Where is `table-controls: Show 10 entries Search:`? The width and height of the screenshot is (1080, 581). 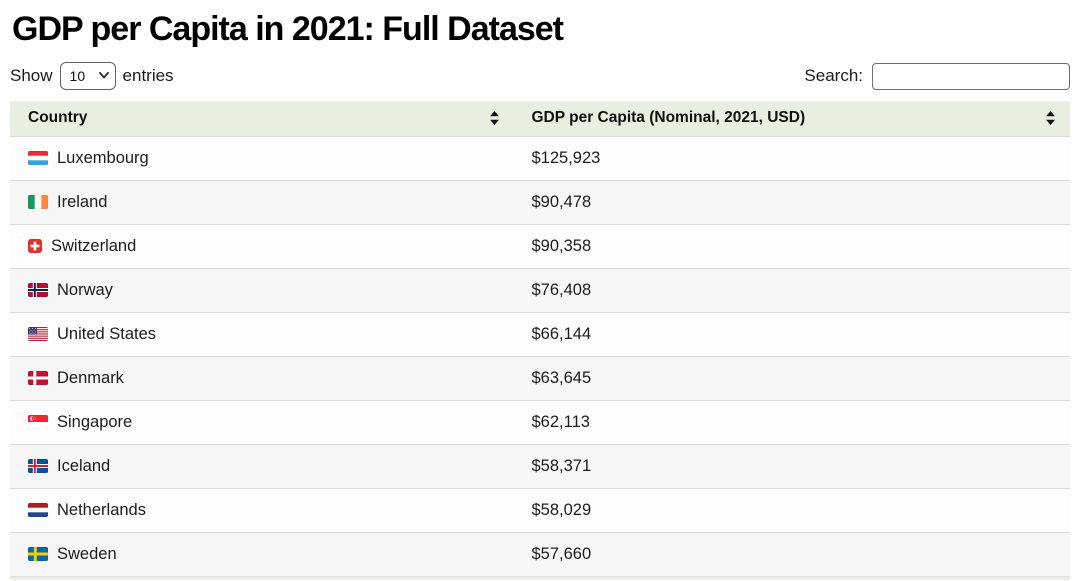 table-controls: Show 10 entries Search: is located at coordinates (540, 76).